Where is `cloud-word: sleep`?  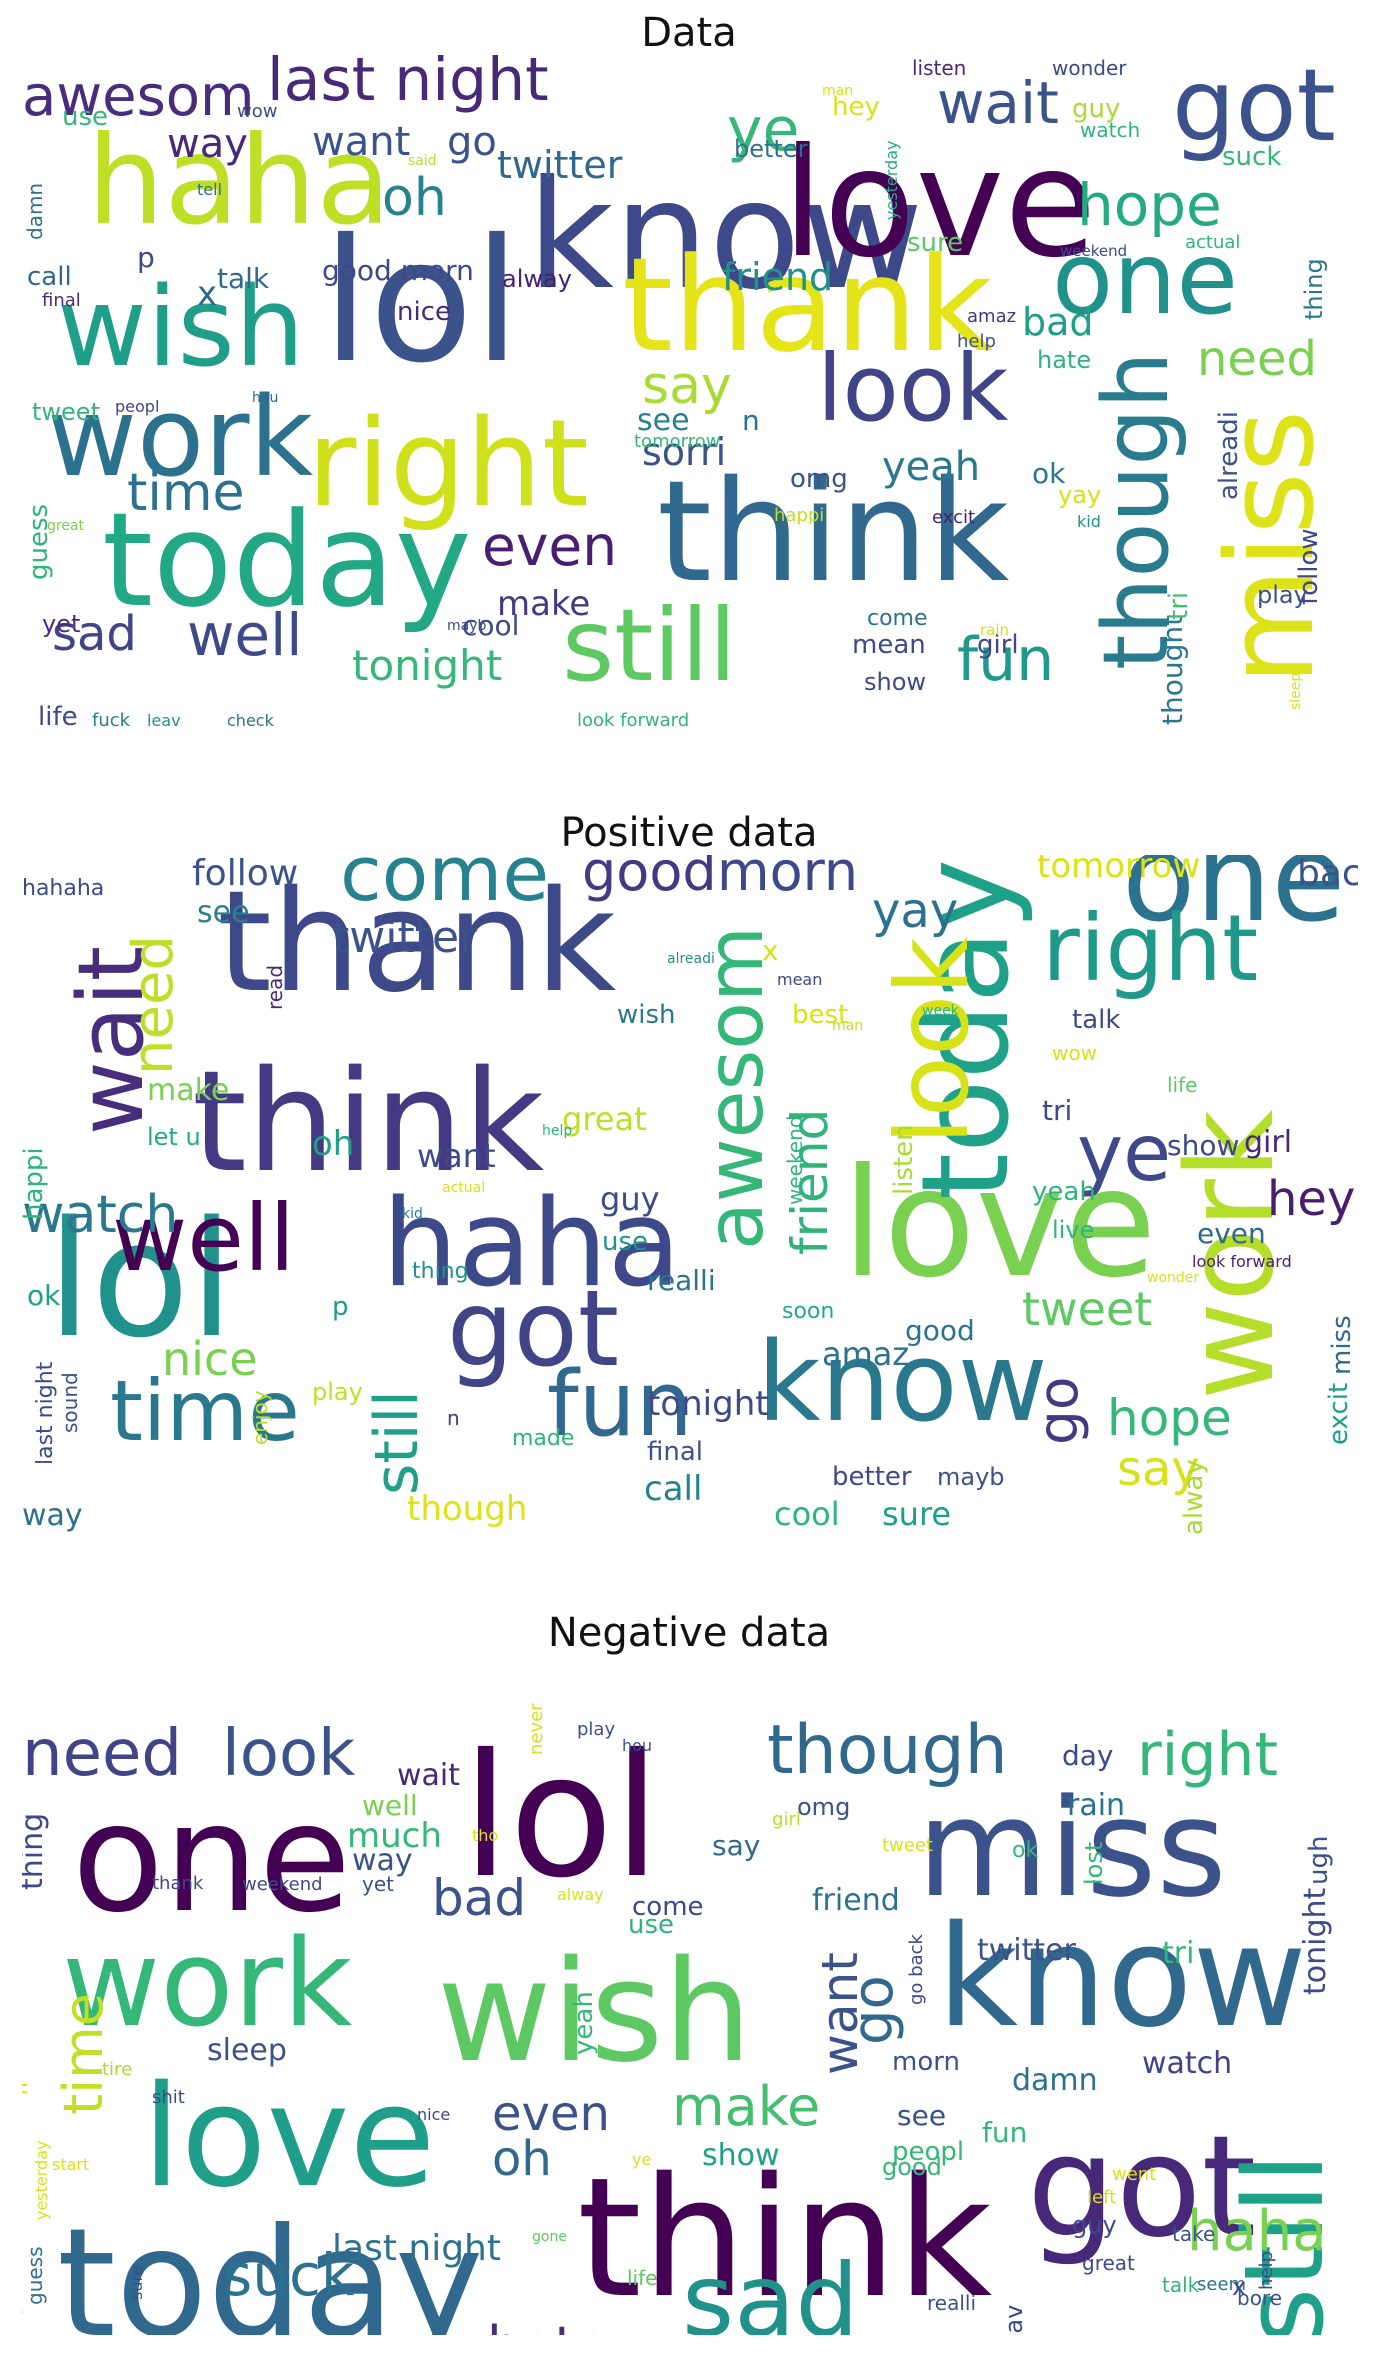 cloud-word: sleep is located at coordinates (1296, 691).